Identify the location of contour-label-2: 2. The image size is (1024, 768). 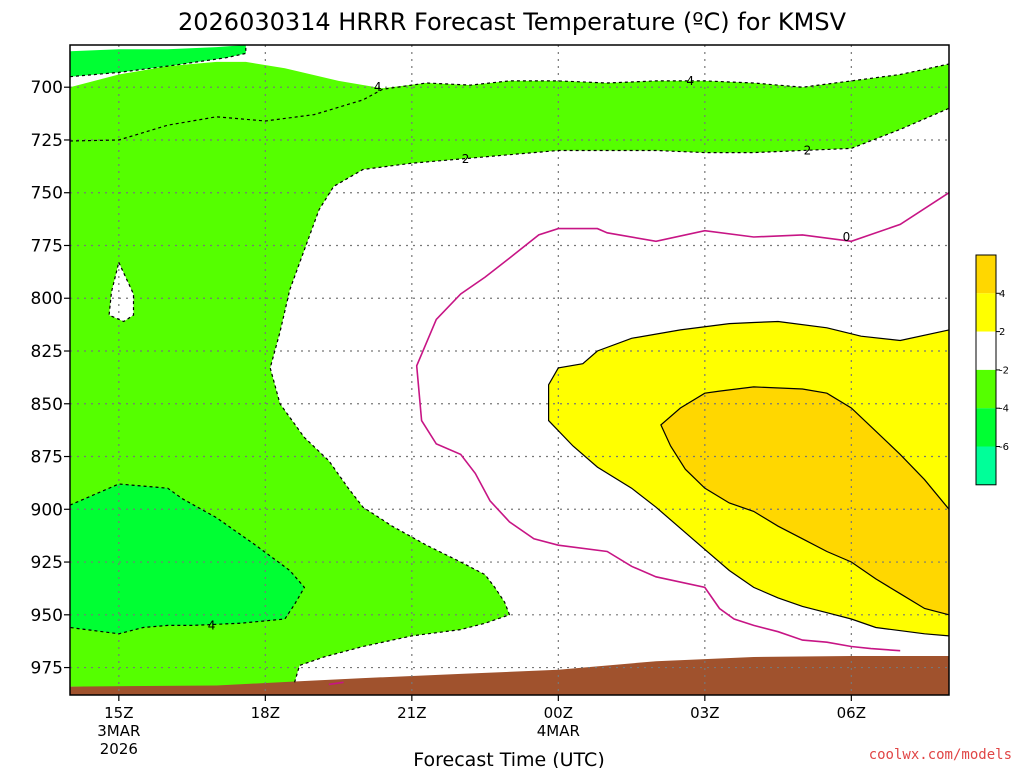
(466, 159).